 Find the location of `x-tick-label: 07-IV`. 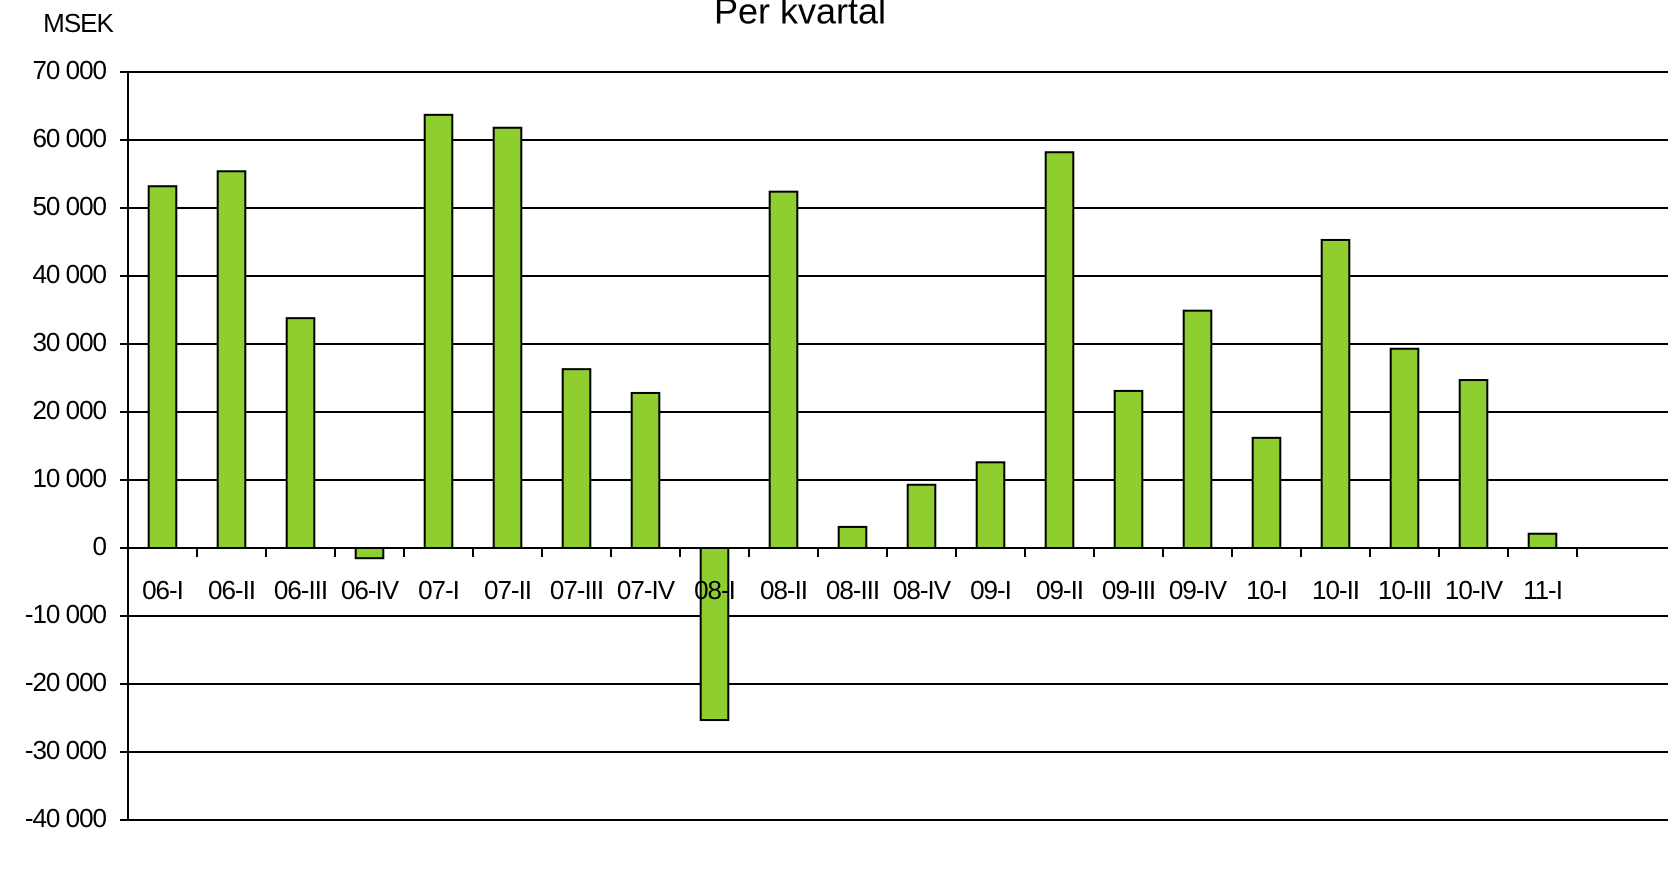

x-tick-label: 07-IV is located at coordinates (646, 590).